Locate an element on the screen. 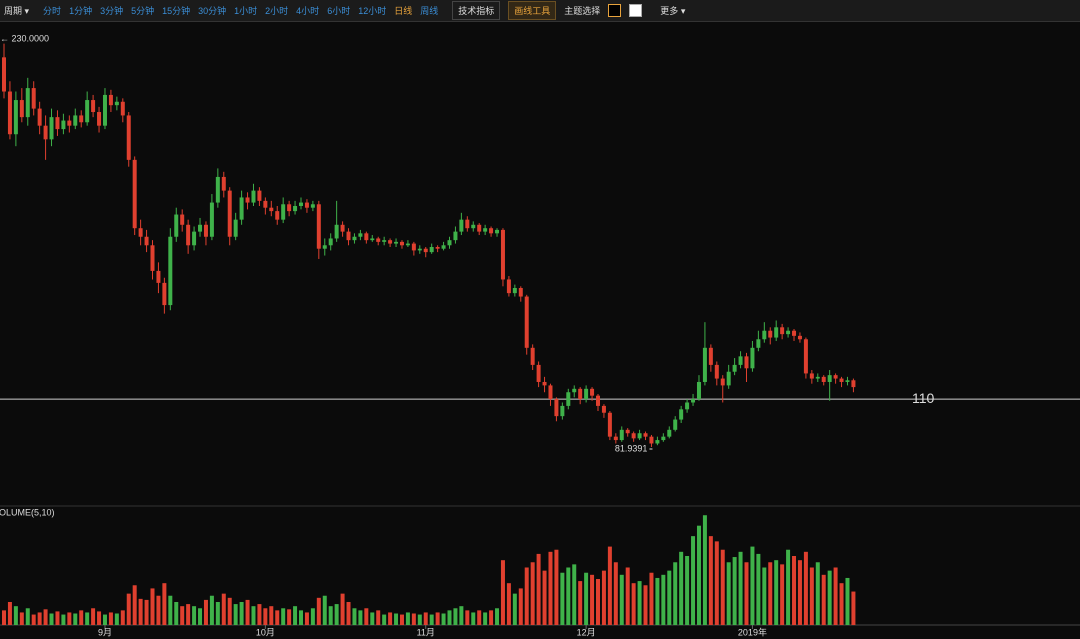  interval-button: 日线 is located at coordinates (403, 11).